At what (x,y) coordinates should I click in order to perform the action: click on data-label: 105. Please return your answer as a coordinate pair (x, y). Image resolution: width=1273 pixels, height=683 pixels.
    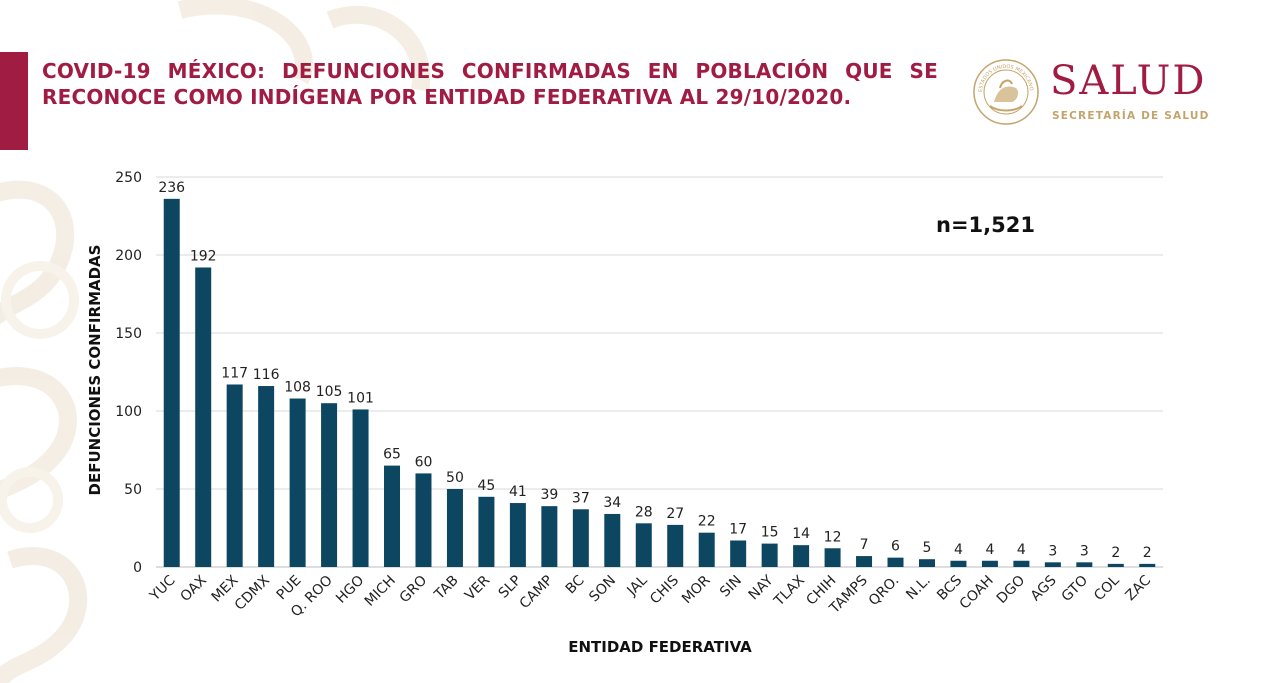
    Looking at the image, I should click on (329, 392).